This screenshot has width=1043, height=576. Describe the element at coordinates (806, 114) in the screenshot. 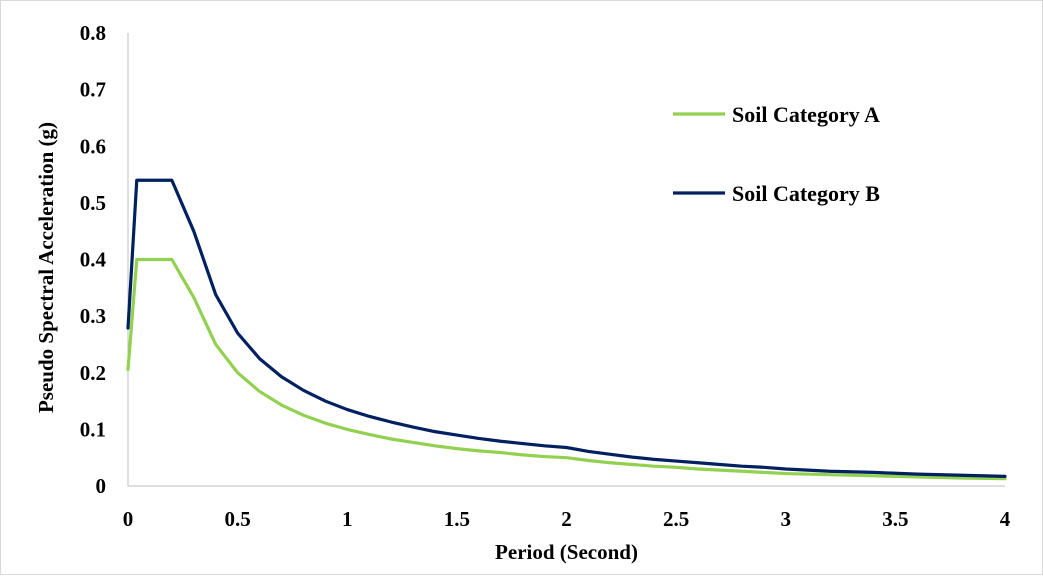

I see `legend-label: Soil Category A` at that location.